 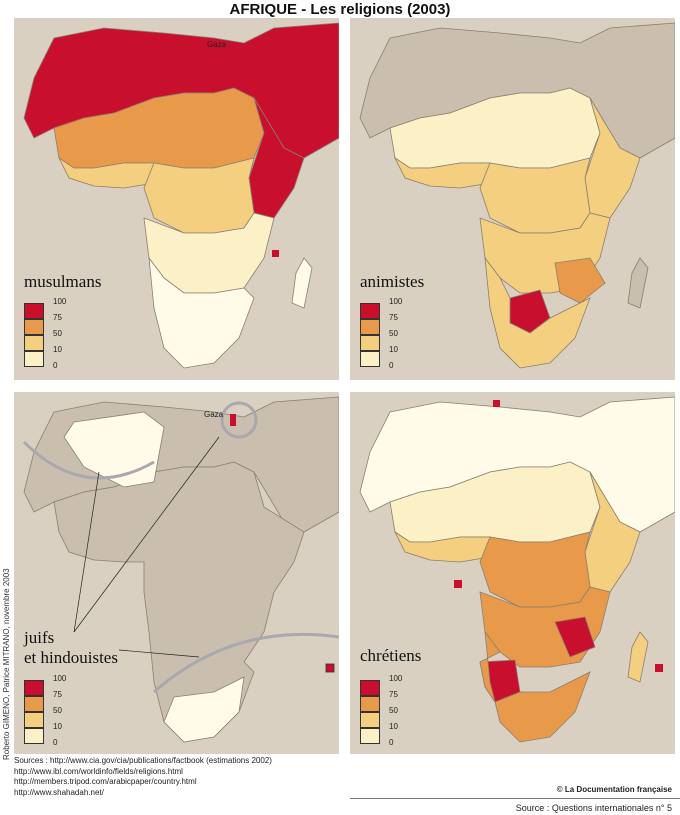 What do you see at coordinates (63, 281) in the screenshot?
I see `panel-label-muslims: musulmans` at bounding box center [63, 281].